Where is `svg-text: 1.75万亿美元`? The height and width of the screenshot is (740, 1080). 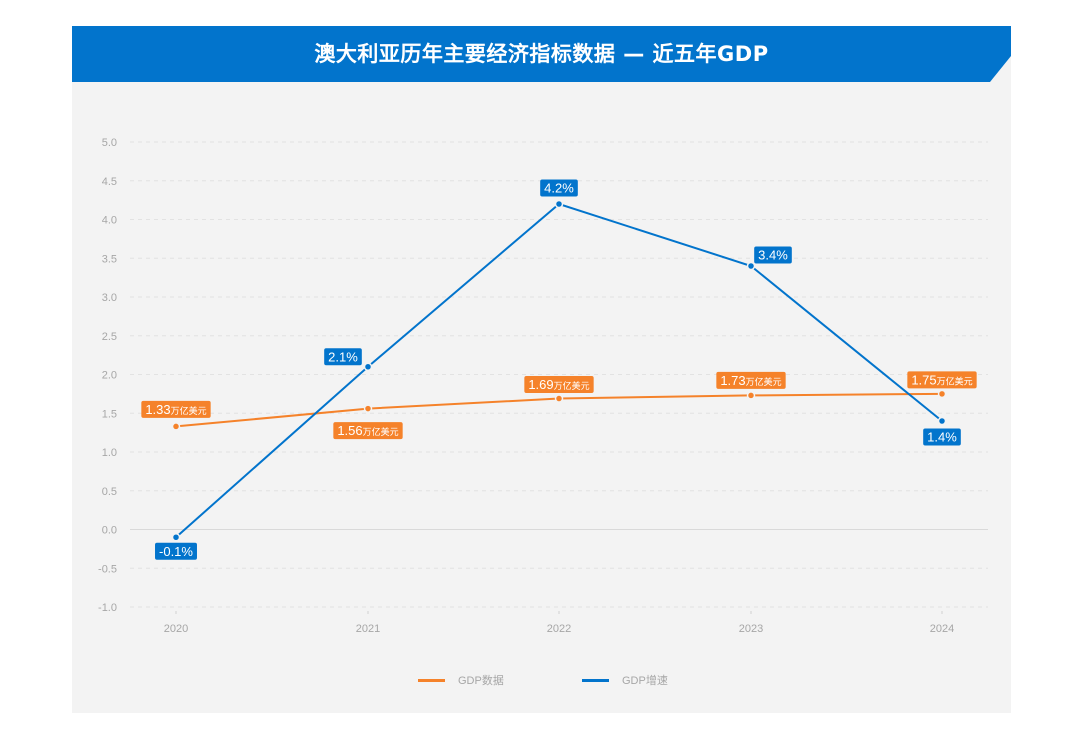
svg-text: 1.75万亿美元 is located at coordinates (941, 379).